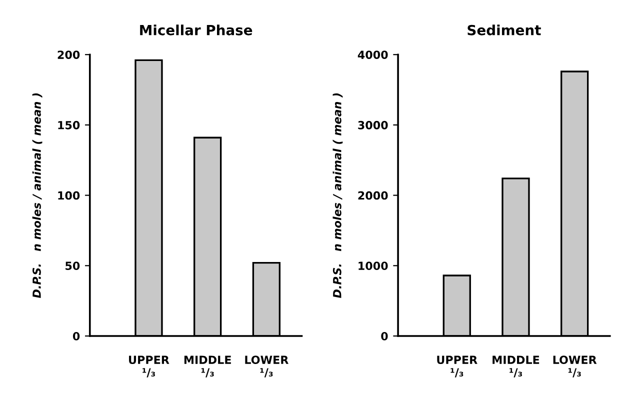 The width and height of the screenshot is (642, 420). I want to click on y-tick-label: 200, so click(69, 54).